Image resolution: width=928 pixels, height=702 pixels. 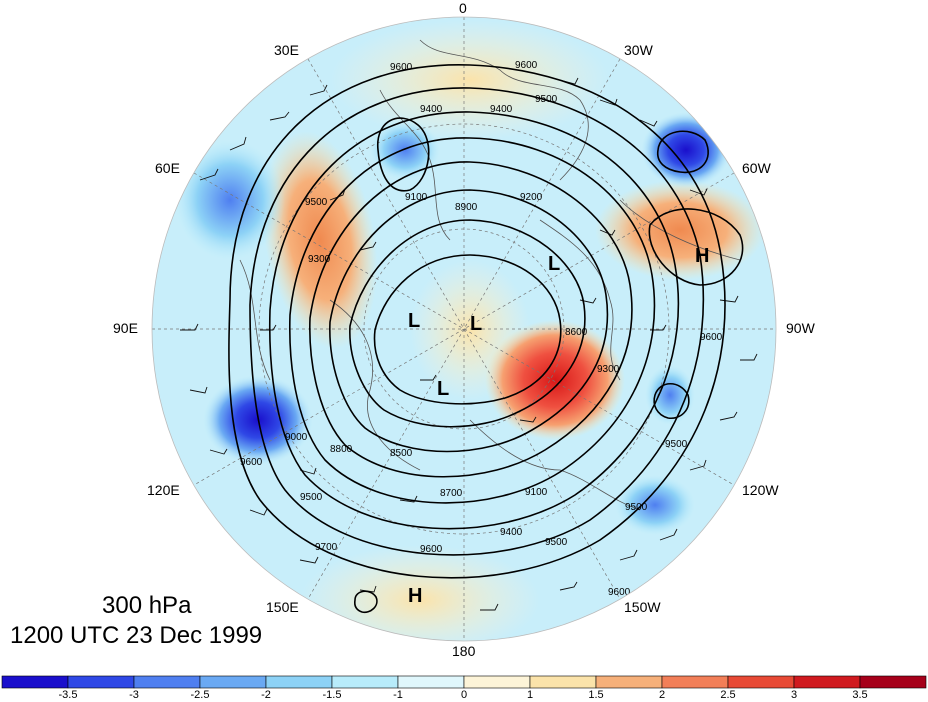 I want to click on colorbar-tick-label: 1, so click(x=530, y=695).